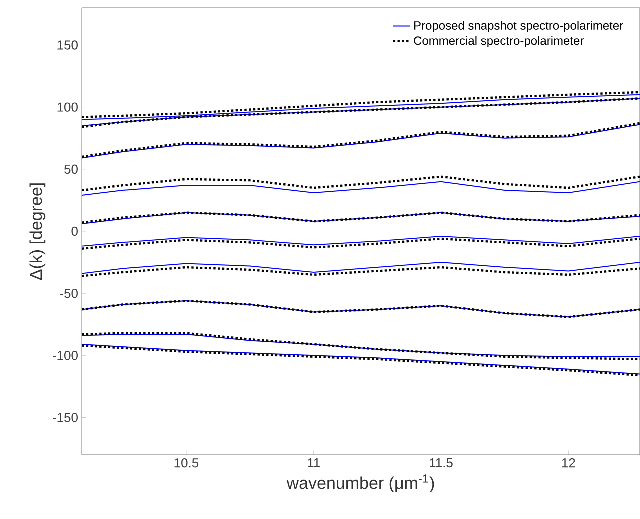  What do you see at coordinates (569, 463) in the screenshot?
I see `x-tick-label: 12` at bounding box center [569, 463].